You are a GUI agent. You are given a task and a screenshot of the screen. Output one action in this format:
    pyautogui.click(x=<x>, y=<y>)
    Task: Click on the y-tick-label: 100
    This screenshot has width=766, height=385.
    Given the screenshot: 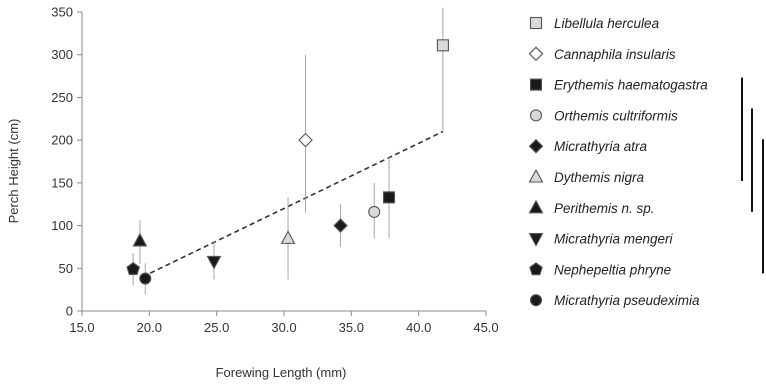 What is the action you would take?
    pyautogui.click(x=62, y=225)
    